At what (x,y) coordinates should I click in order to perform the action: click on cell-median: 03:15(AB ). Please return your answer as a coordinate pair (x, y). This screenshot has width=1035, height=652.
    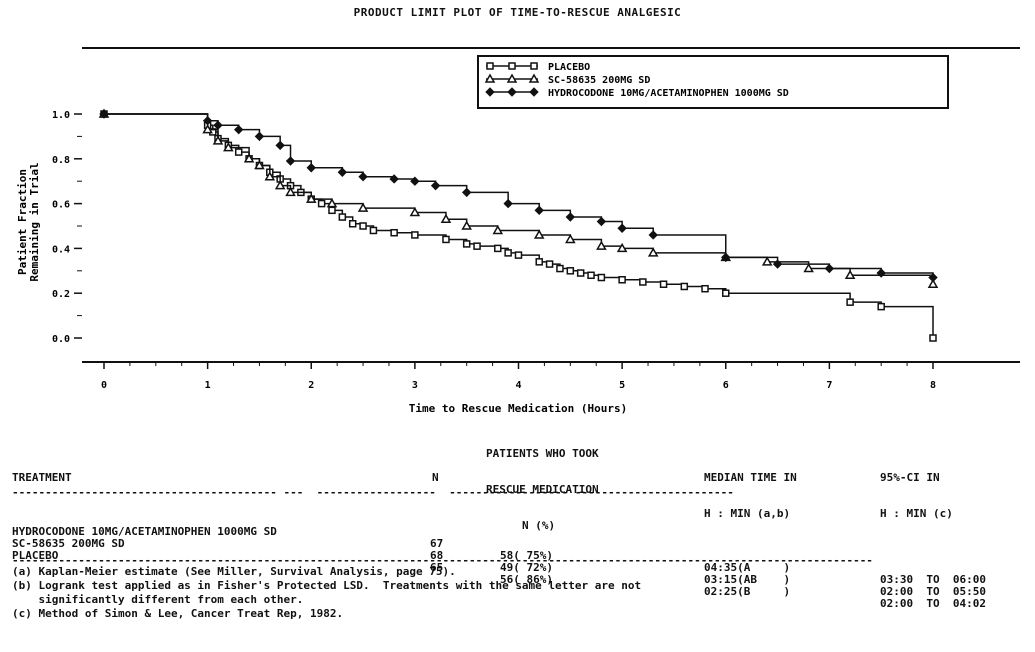
    Looking at the image, I should click on (747, 579).